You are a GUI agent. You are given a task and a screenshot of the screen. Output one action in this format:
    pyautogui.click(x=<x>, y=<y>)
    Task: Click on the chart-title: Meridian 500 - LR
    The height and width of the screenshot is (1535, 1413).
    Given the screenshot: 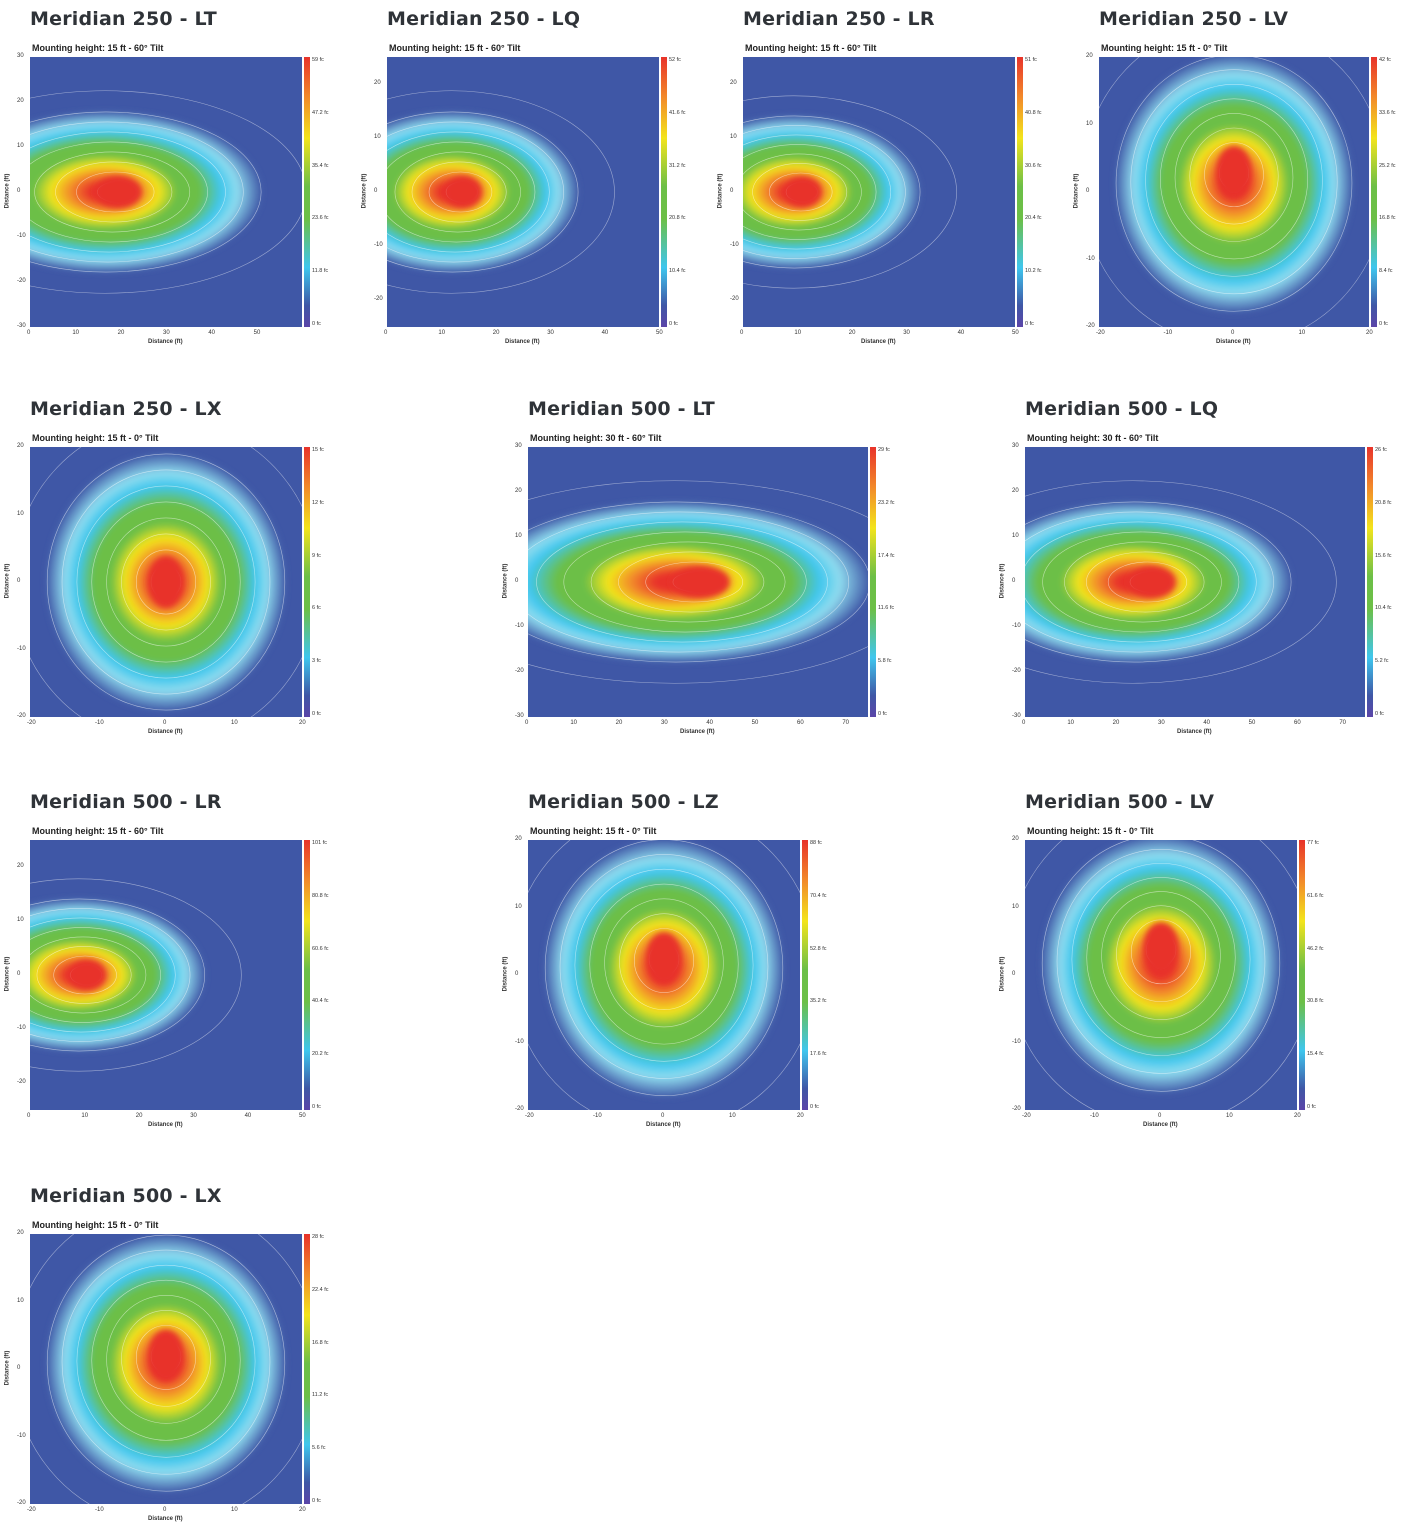 What is the action you would take?
    pyautogui.click(x=126, y=802)
    